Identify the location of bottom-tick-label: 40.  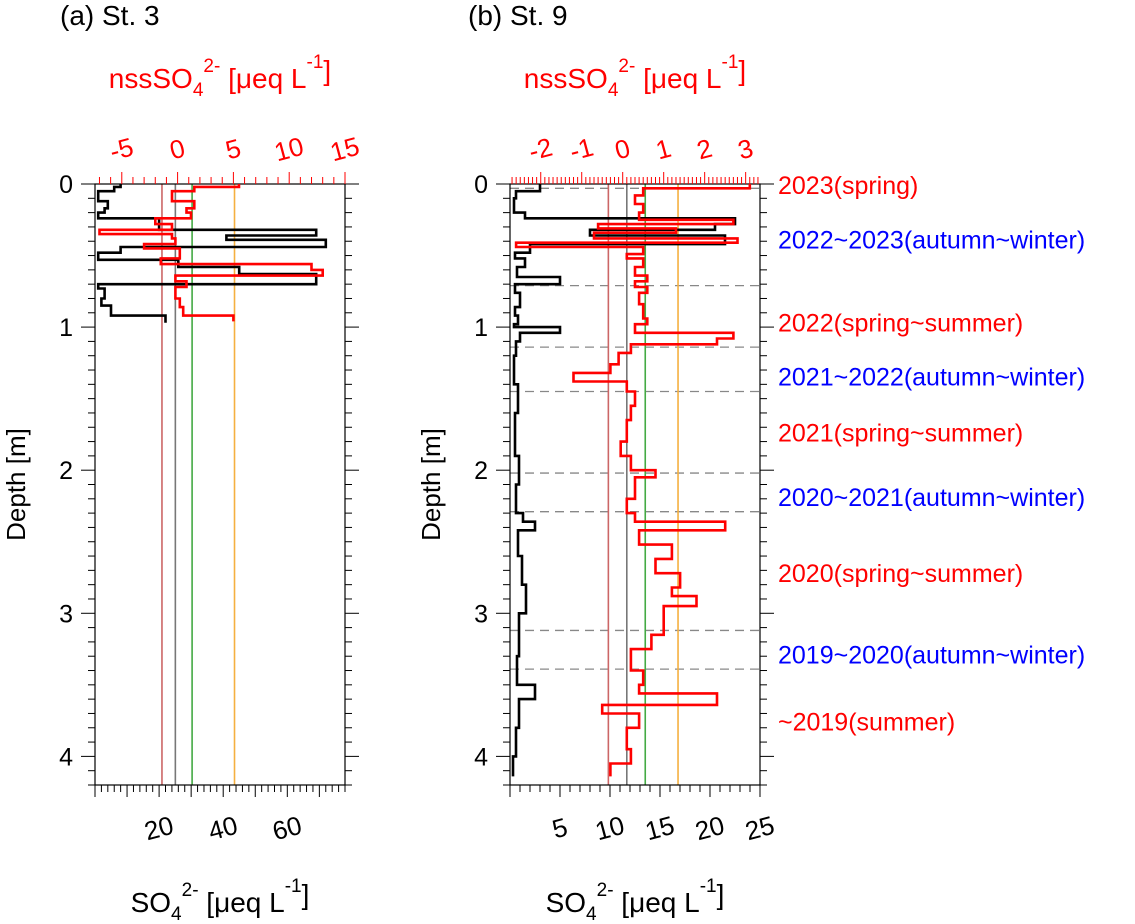
(223, 828).